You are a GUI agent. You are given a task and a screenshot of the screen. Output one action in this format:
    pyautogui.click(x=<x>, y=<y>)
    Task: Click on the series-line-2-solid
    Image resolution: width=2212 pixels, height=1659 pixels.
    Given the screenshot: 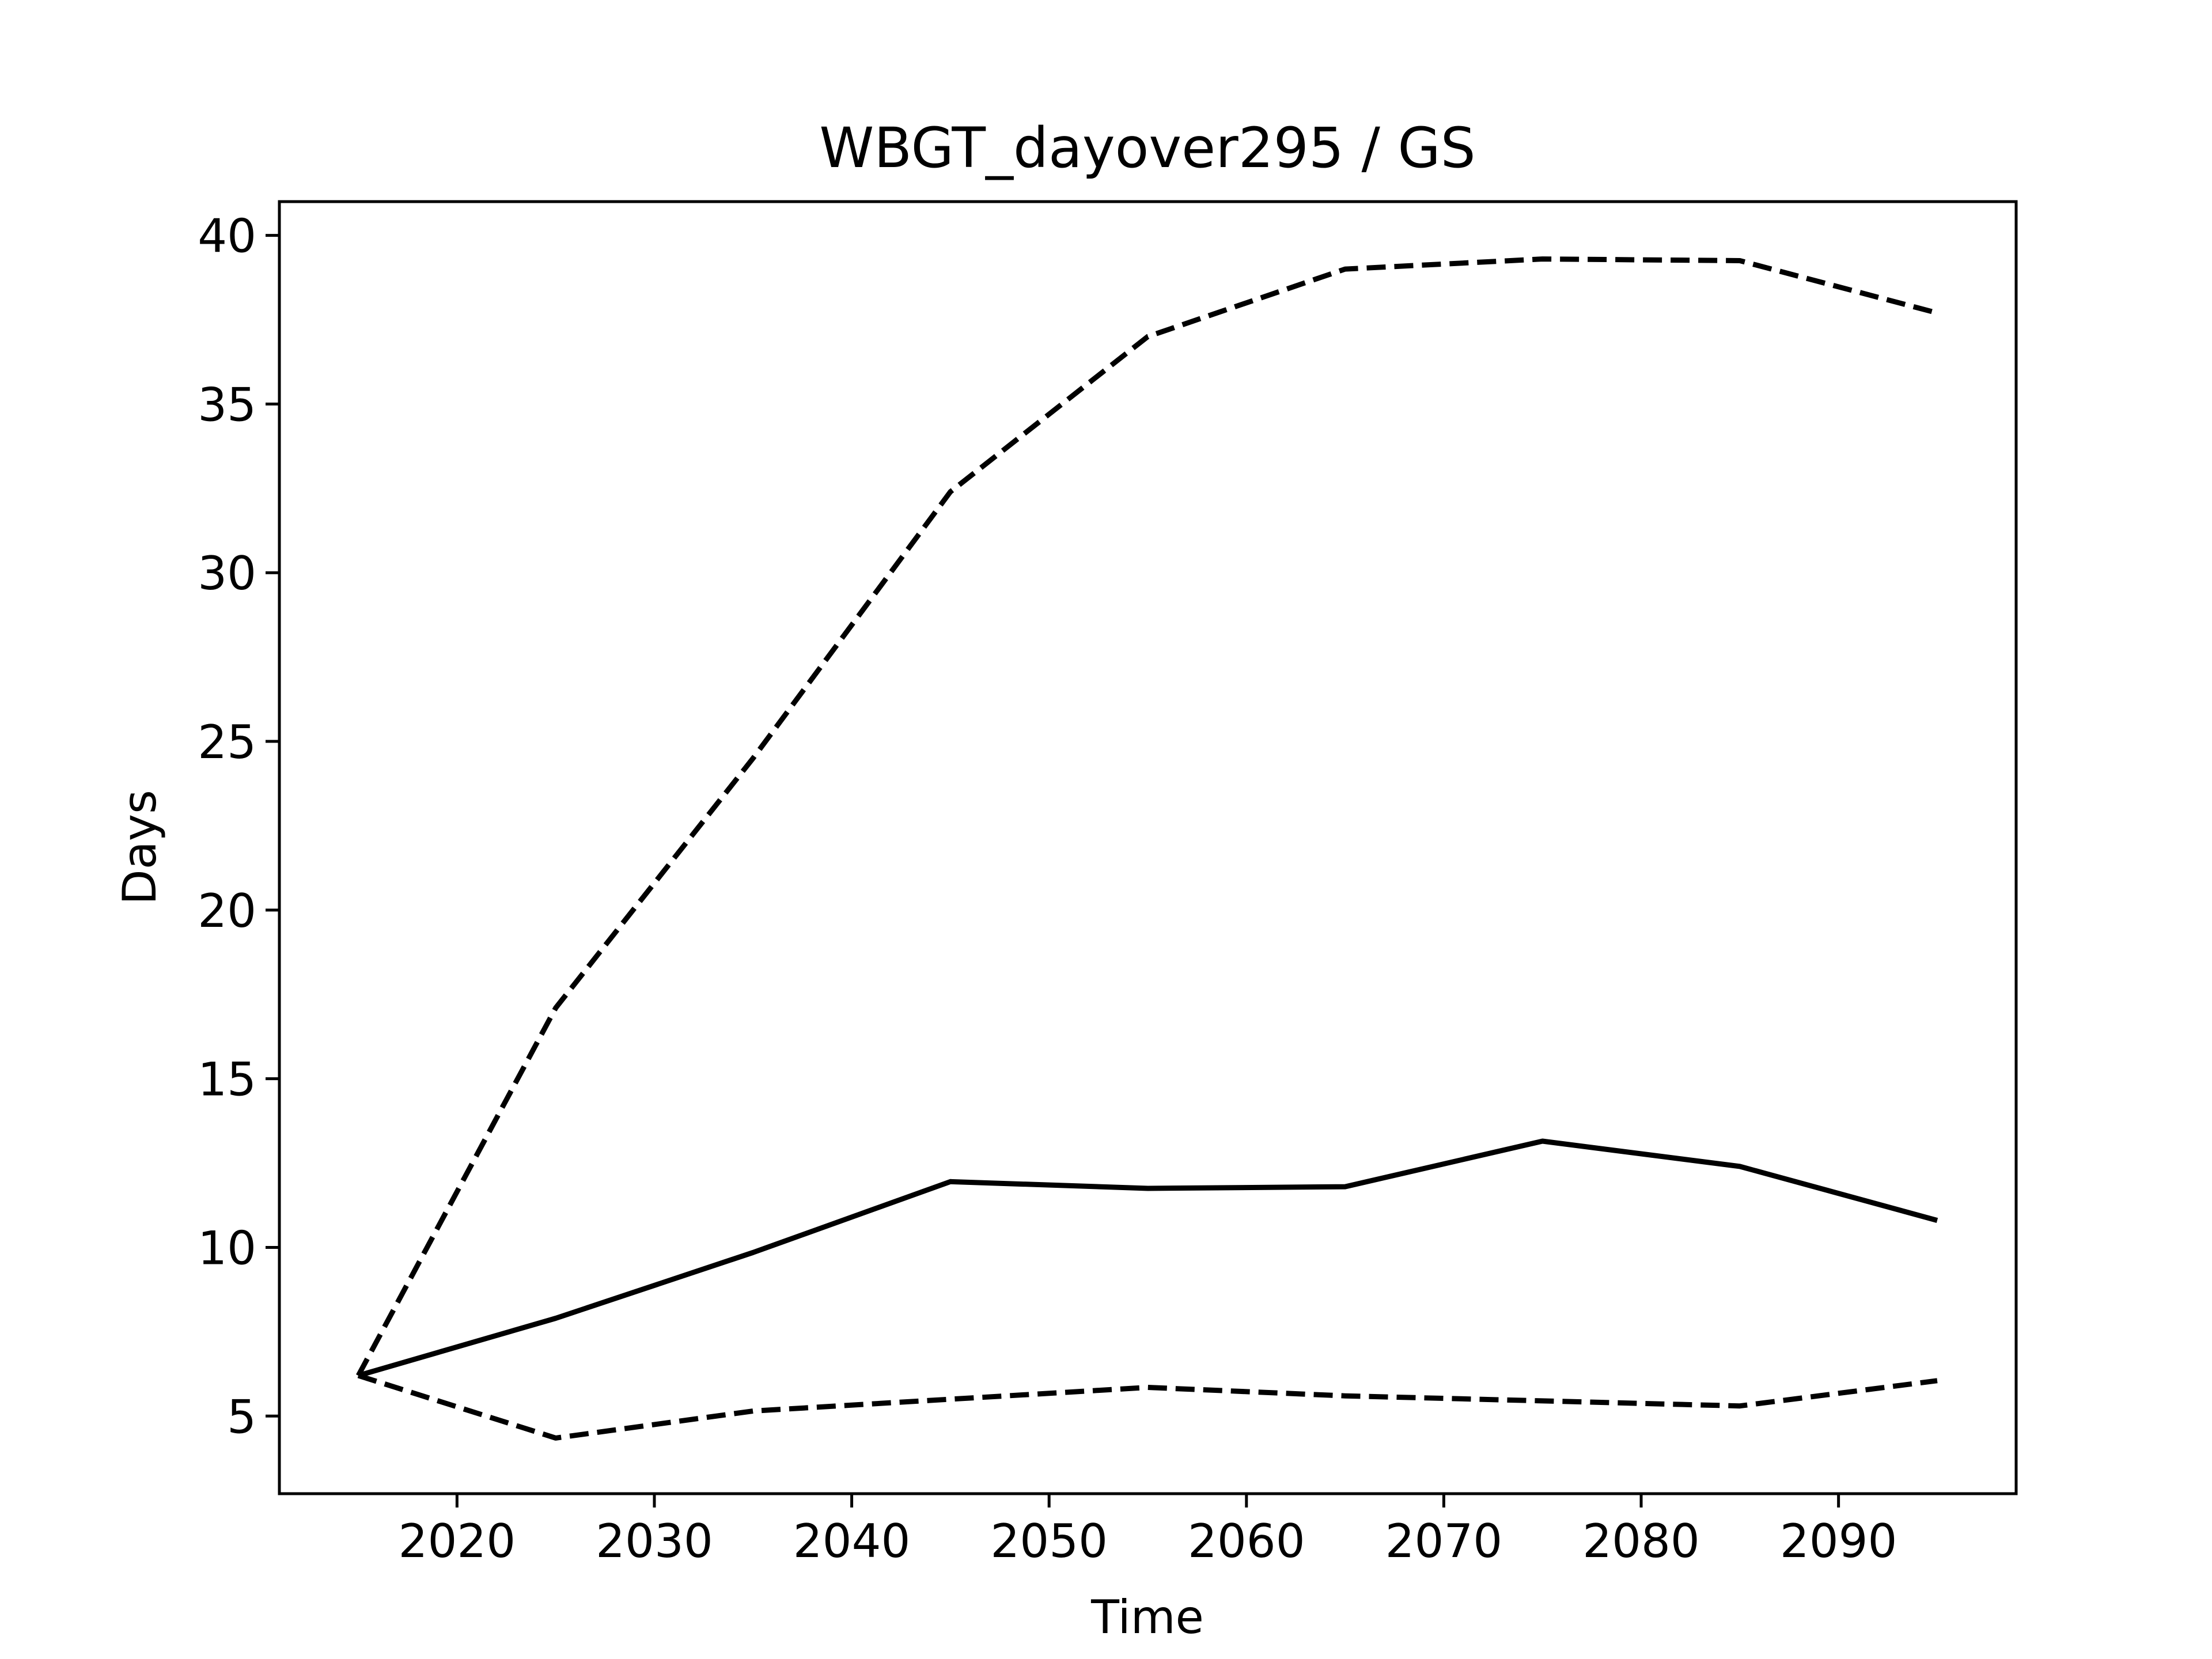 What is the action you would take?
    pyautogui.click(x=1147, y=1258)
    